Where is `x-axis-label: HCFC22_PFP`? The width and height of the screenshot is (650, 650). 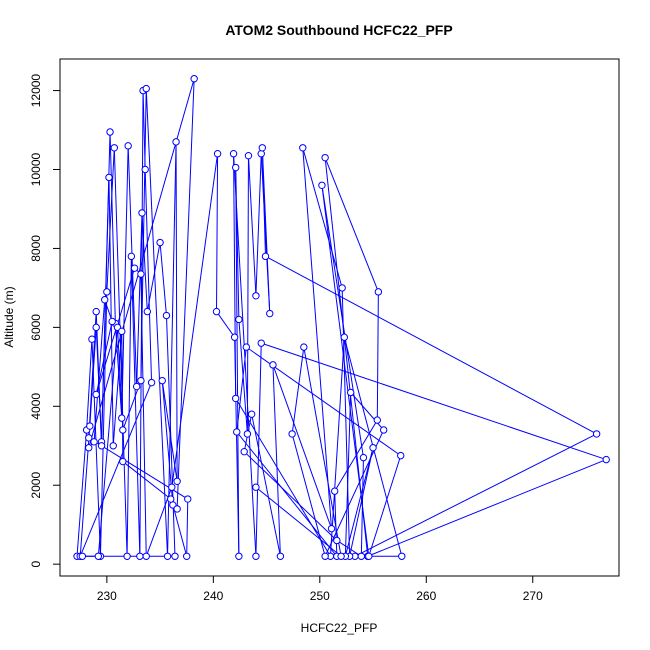
x-axis-label: HCFC22_PFP is located at coordinates (339, 628).